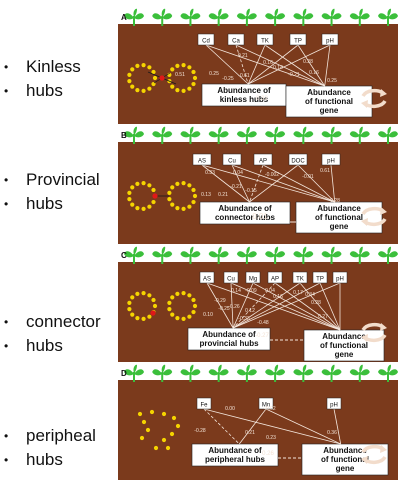  Describe the element at coordinates (263, 161) in the screenshot. I see `variable-label: AP` at that location.